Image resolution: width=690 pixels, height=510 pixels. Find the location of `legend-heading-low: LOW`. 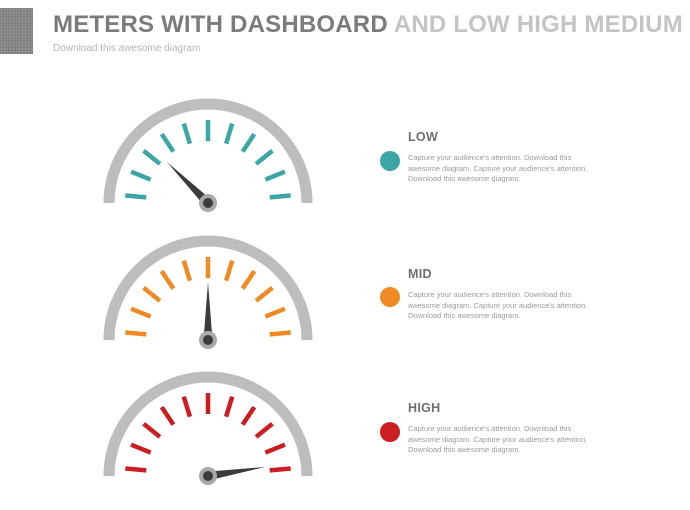

legend-heading-low: LOW is located at coordinates (423, 137).